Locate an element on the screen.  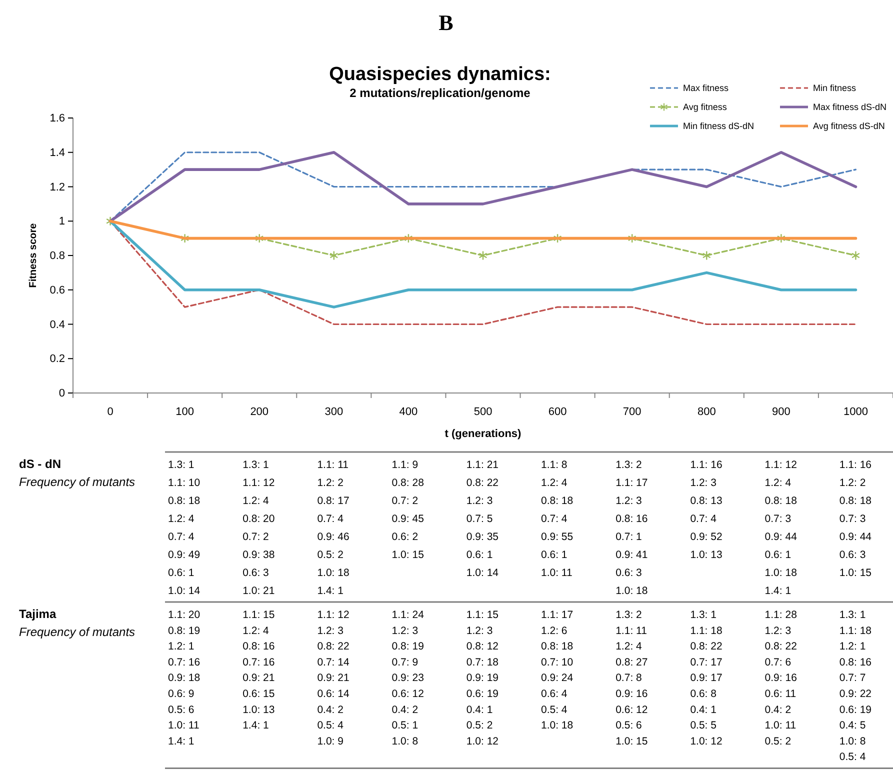
legend-label: Min fitness dS-dN is located at coordinates (718, 126).